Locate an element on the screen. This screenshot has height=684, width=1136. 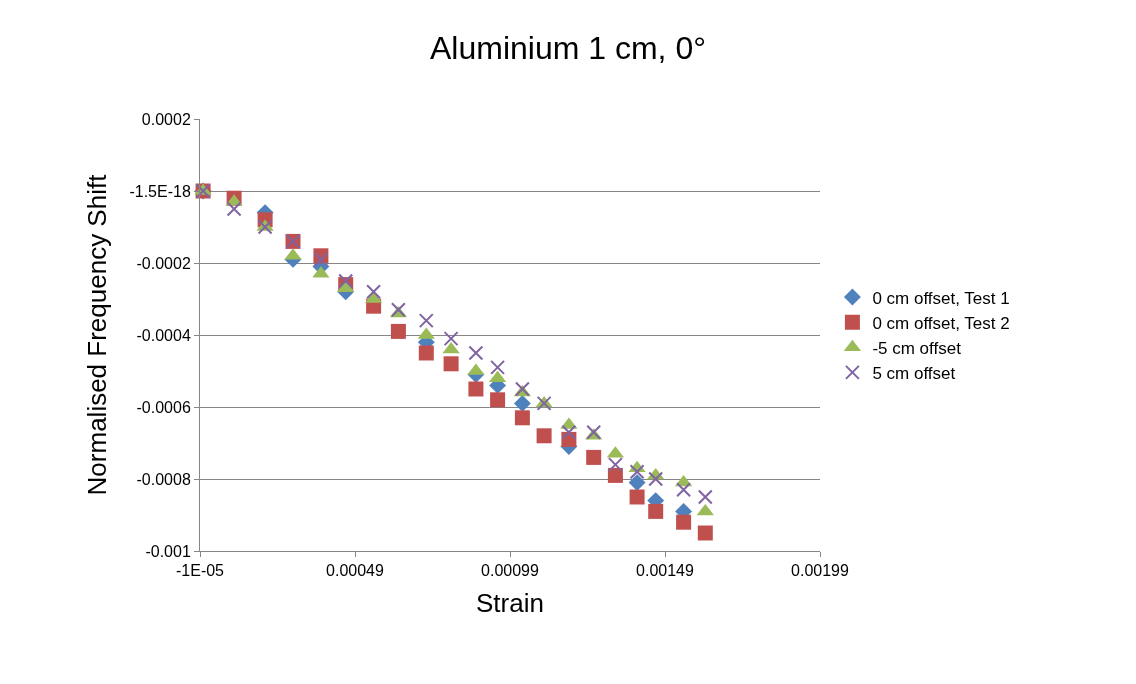
y-tick-label: -0.0008 is located at coordinates (163, 479).